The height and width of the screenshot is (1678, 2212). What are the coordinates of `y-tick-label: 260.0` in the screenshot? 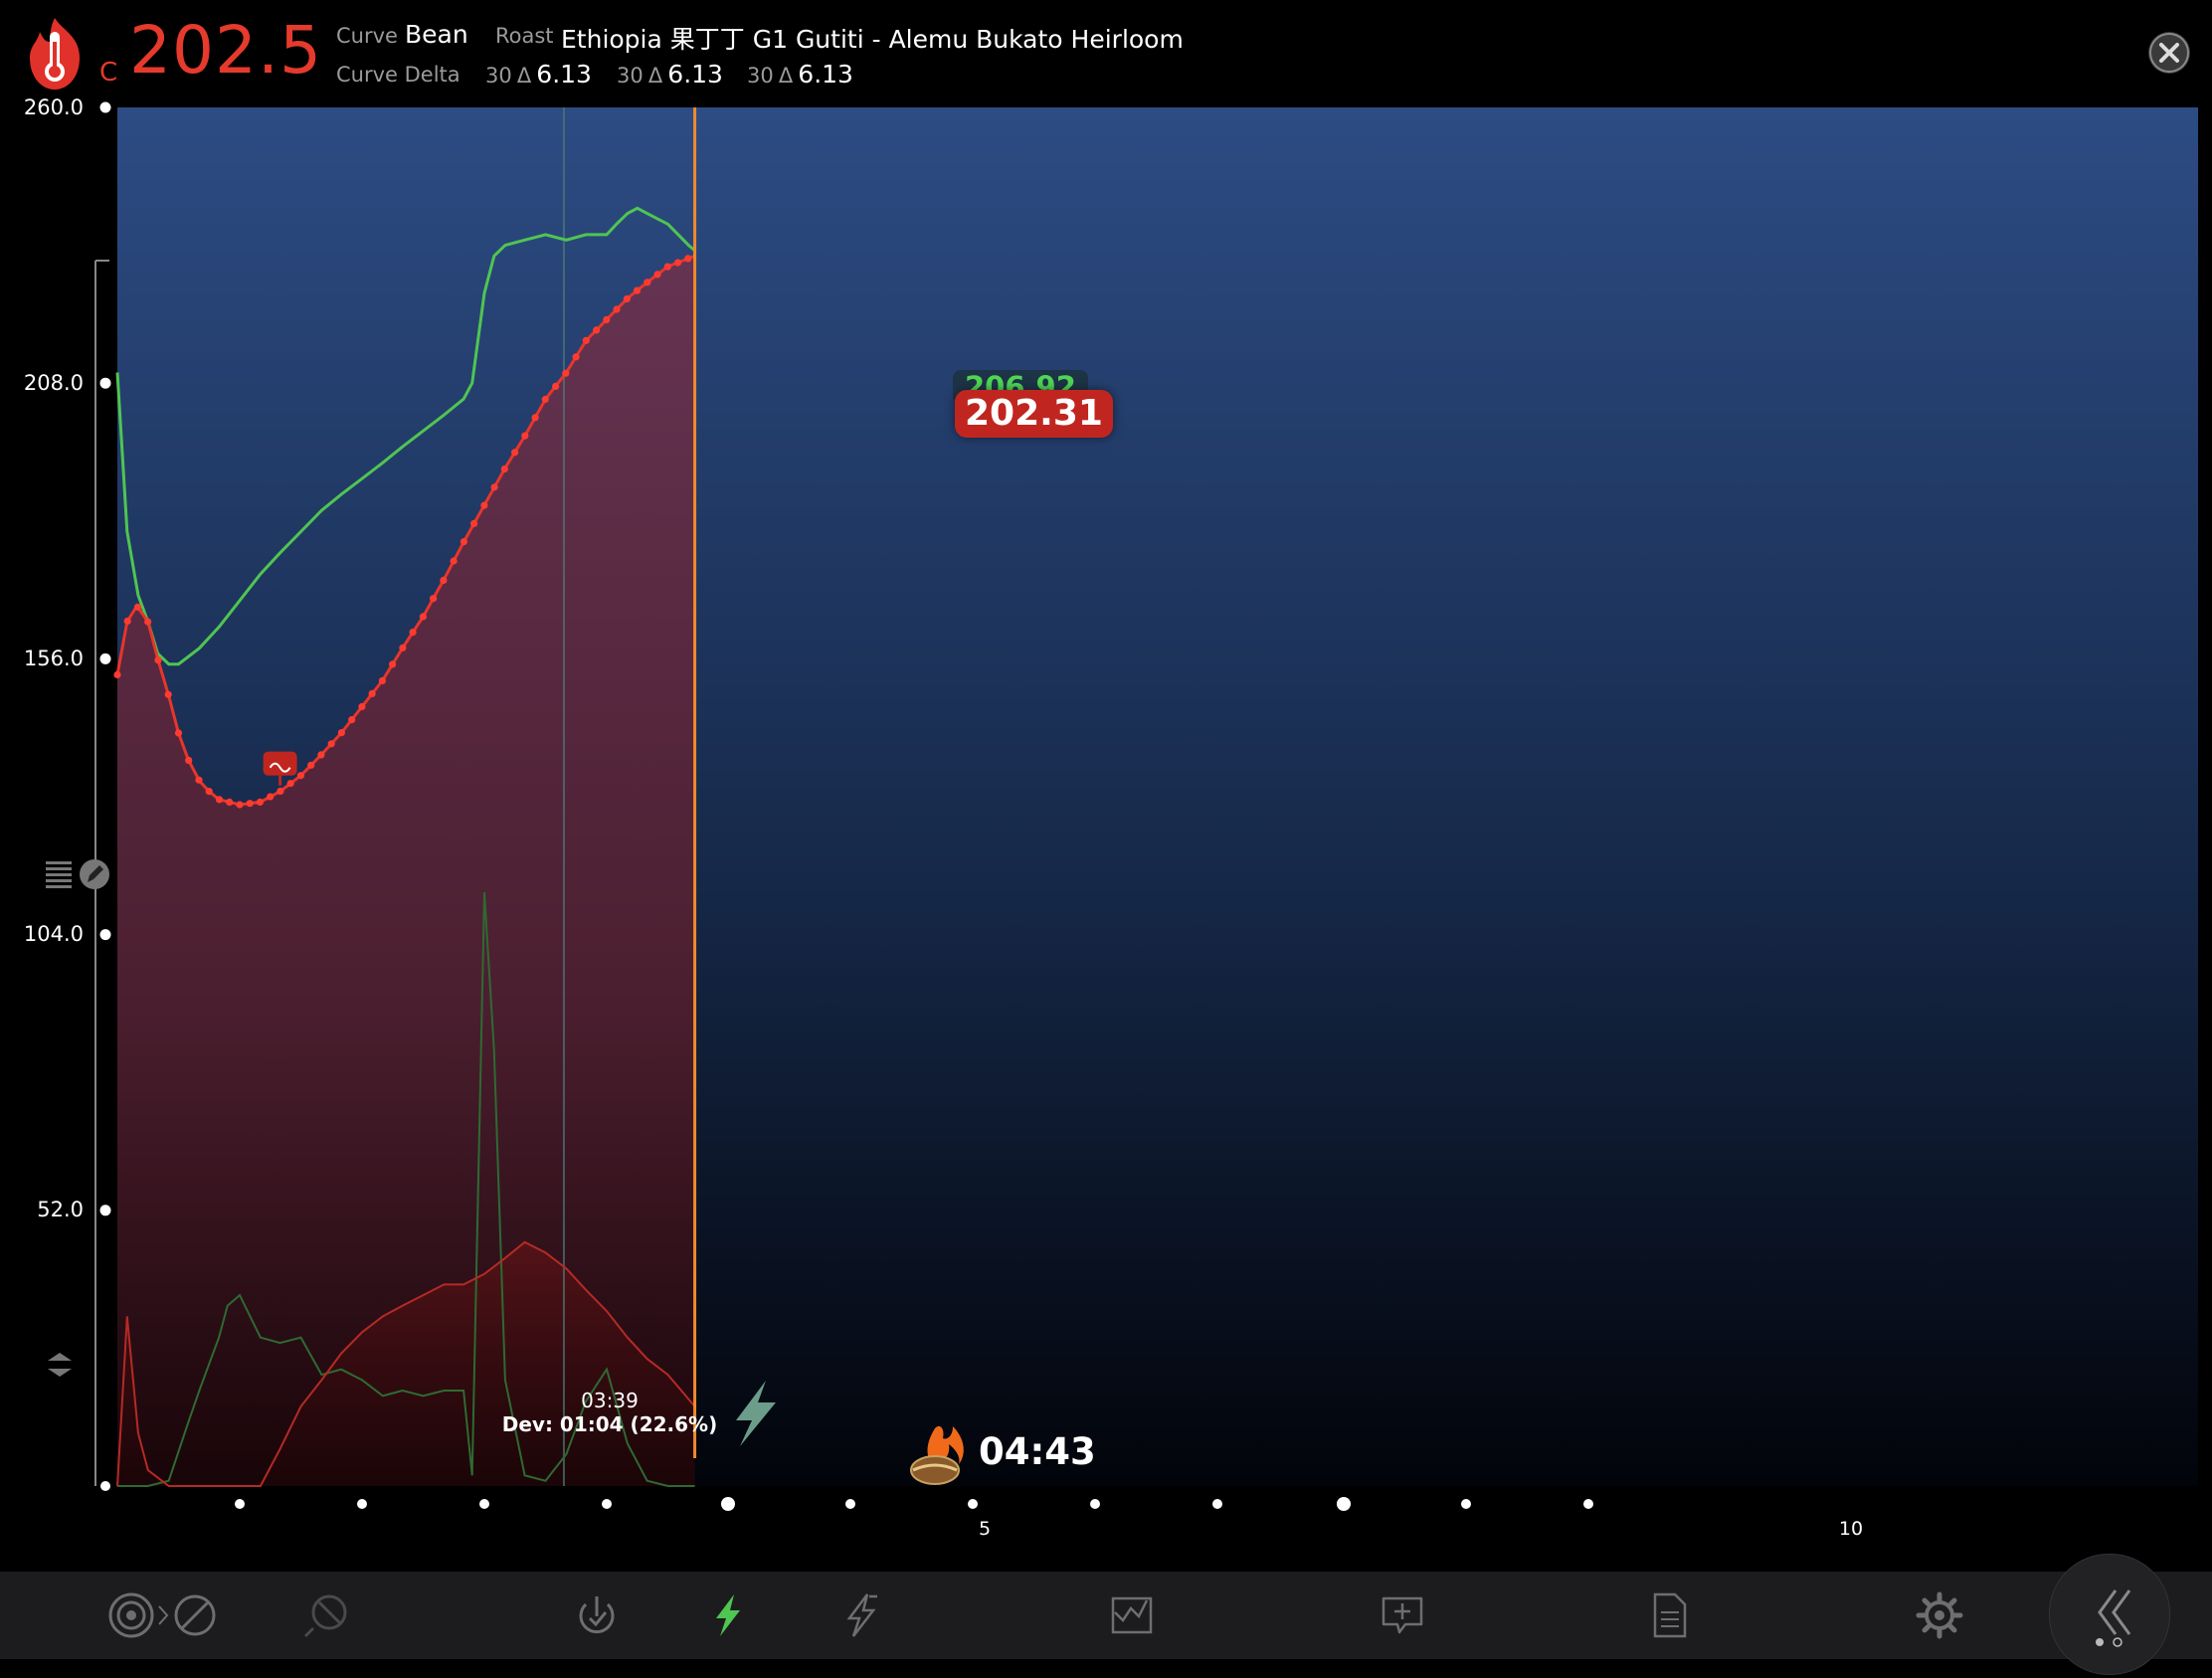 It's located at (53, 107).